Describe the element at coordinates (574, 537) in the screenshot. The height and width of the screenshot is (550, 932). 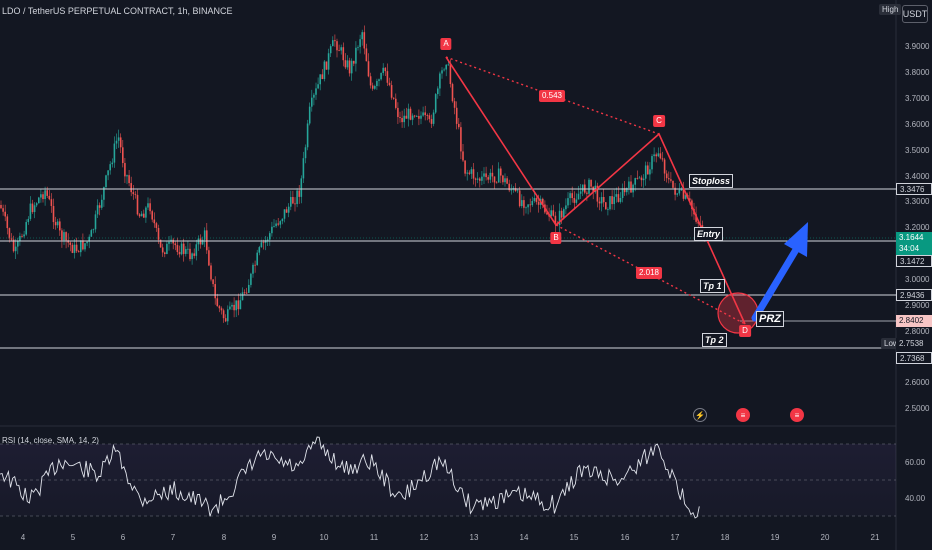
I see `time-tick: 15` at that location.